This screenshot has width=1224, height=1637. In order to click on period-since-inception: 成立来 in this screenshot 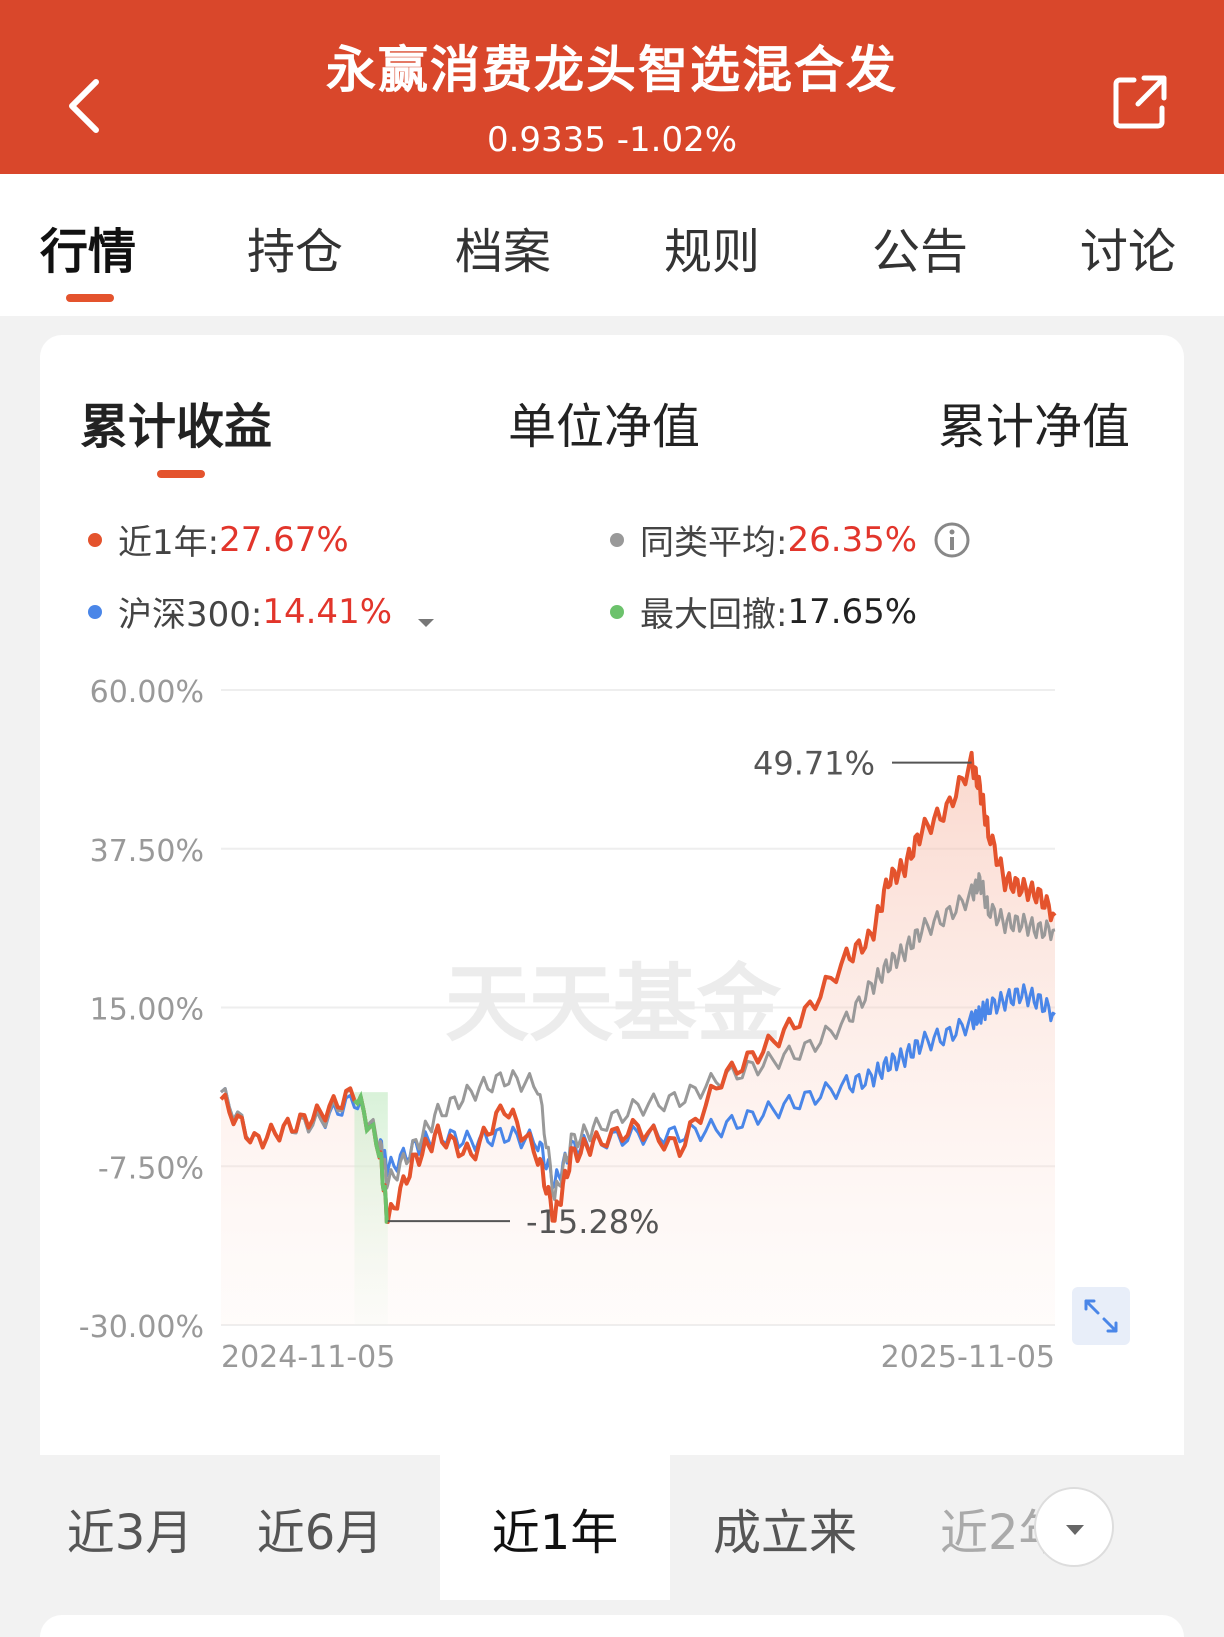, I will do `click(784, 1532)`.